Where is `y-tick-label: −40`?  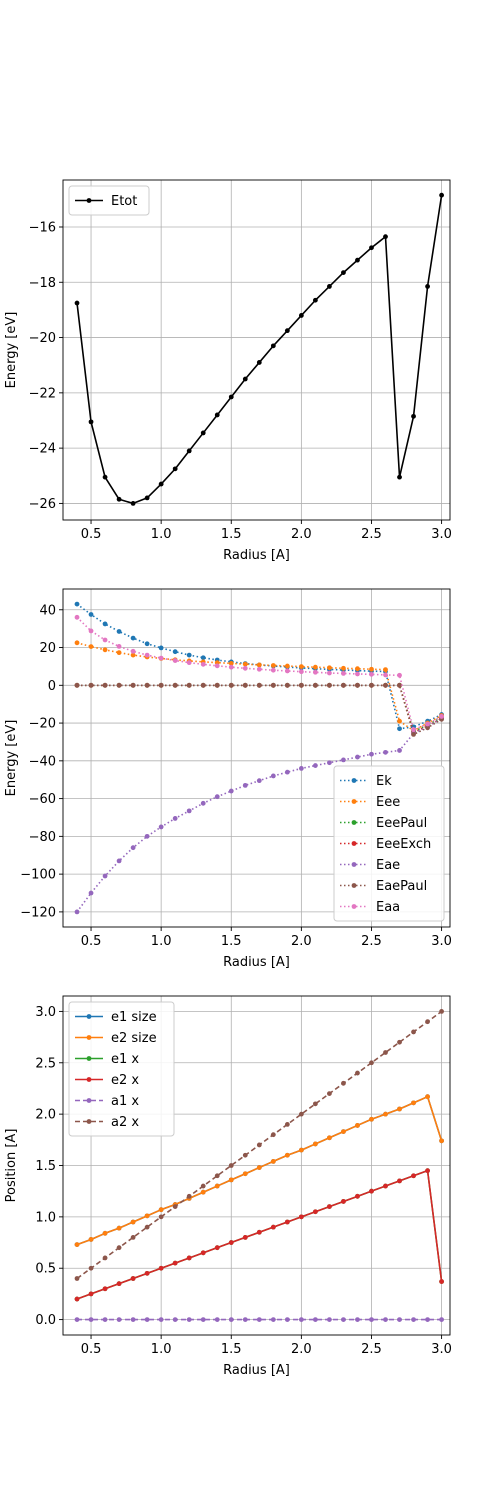 y-tick-label: −40 is located at coordinates (42, 761).